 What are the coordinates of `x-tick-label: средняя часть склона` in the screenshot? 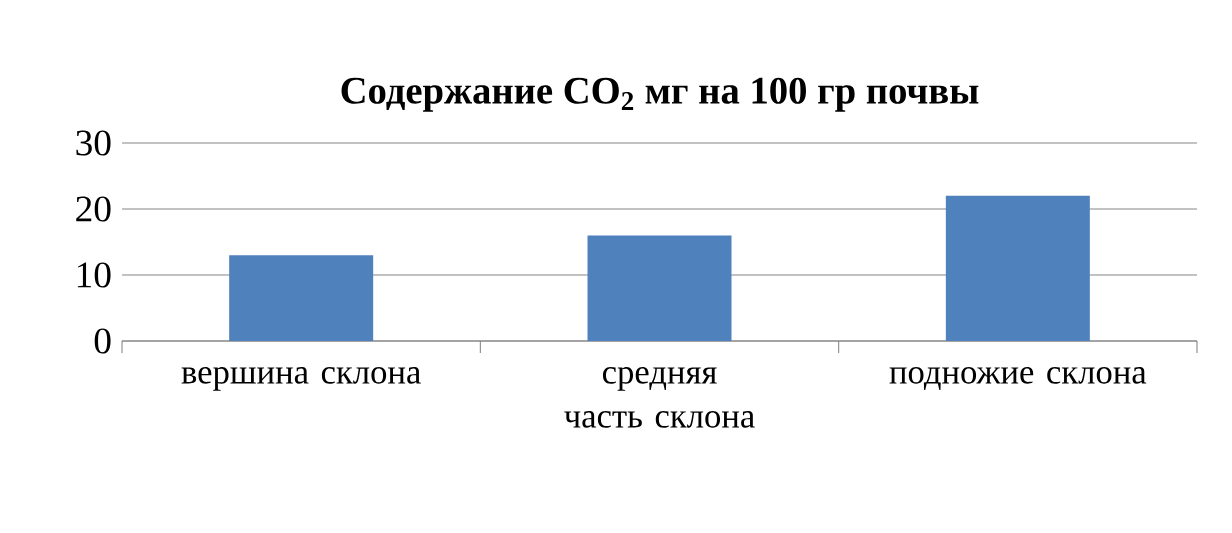 It's located at (659, 397).